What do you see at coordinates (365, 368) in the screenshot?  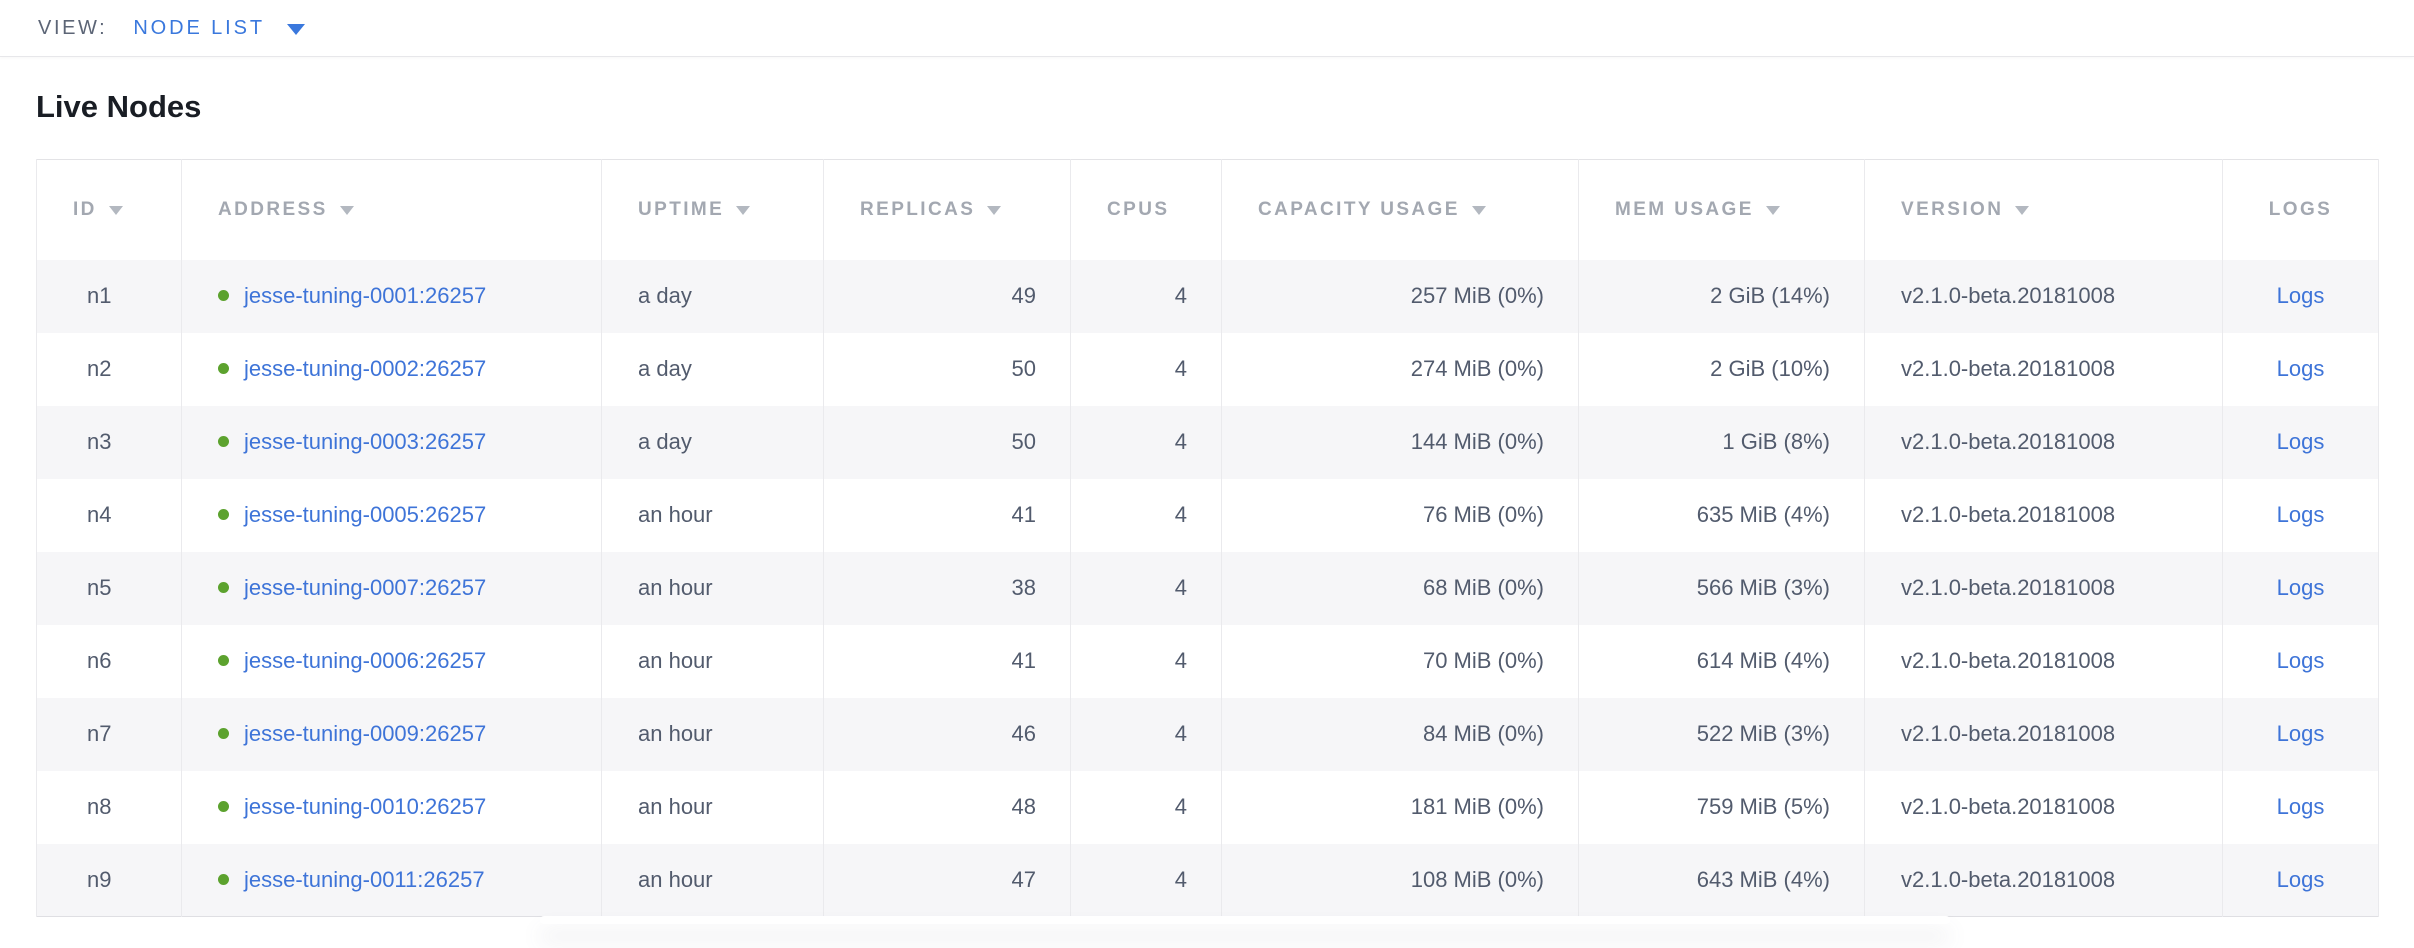 I see `node-address-link: jesse-tuning-0002:26257` at bounding box center [365, 368].